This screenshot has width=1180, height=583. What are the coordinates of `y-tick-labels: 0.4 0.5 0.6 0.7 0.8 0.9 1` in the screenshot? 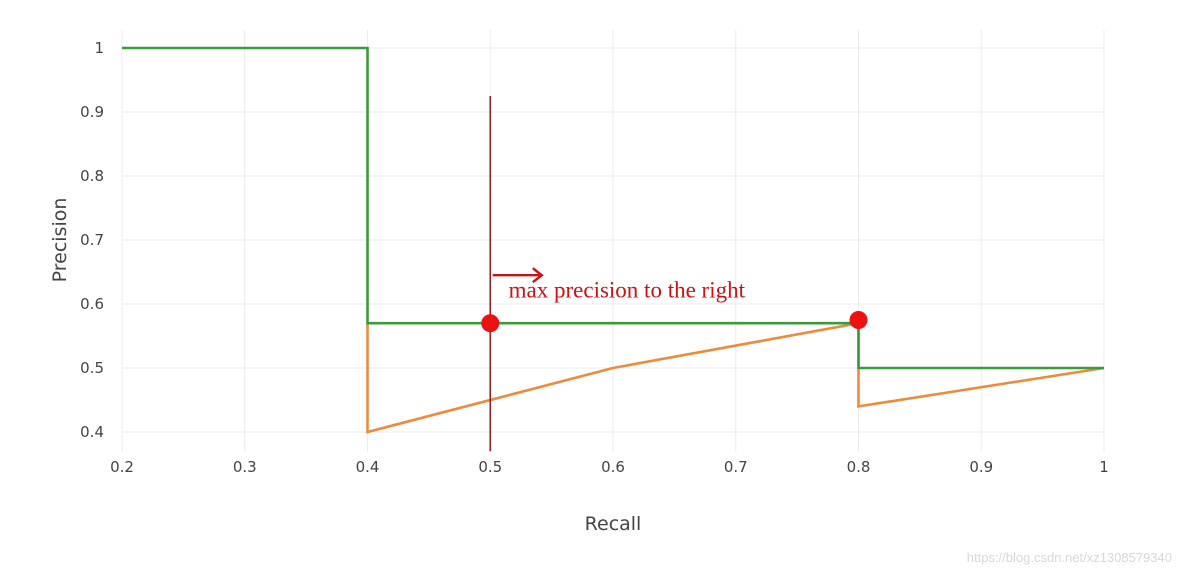 It's located at (92, 240).